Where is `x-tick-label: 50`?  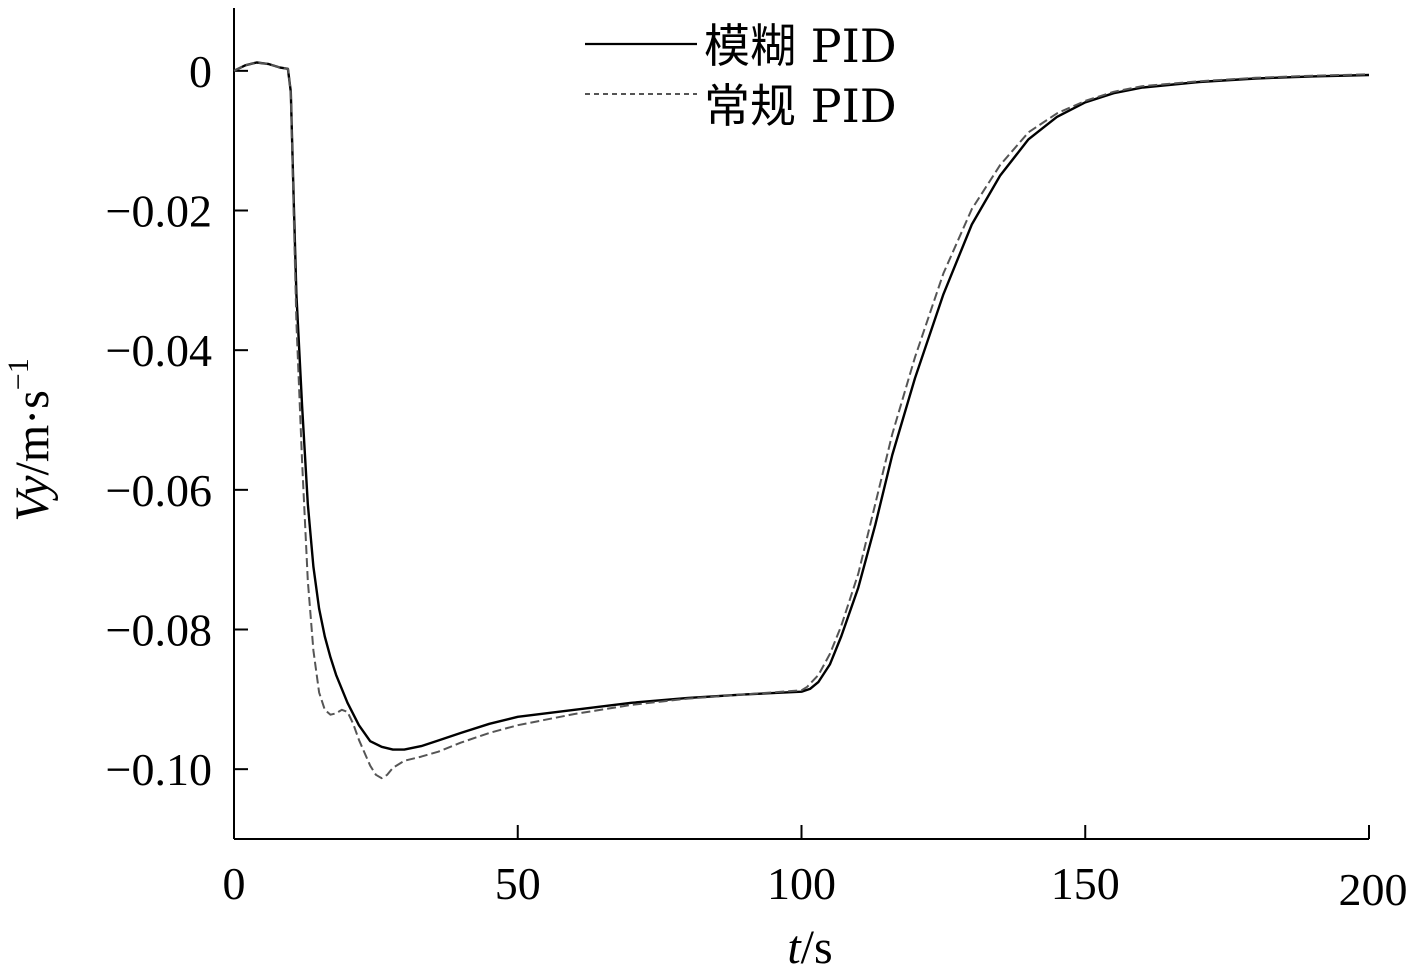
x-tick-label: 50 is located at coordinates (518, 883).